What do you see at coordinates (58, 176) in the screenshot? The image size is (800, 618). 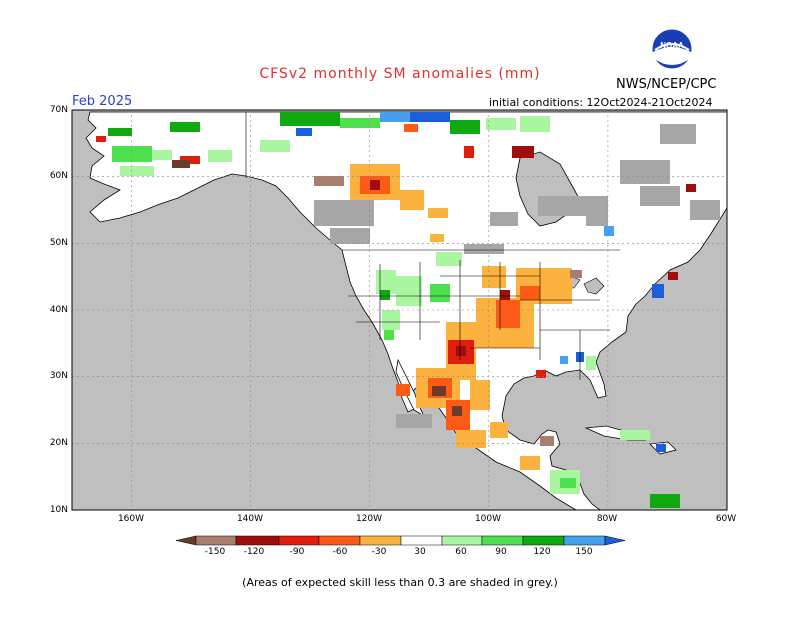 I see `lat-label: 60N` at bounding box center [58, 176].